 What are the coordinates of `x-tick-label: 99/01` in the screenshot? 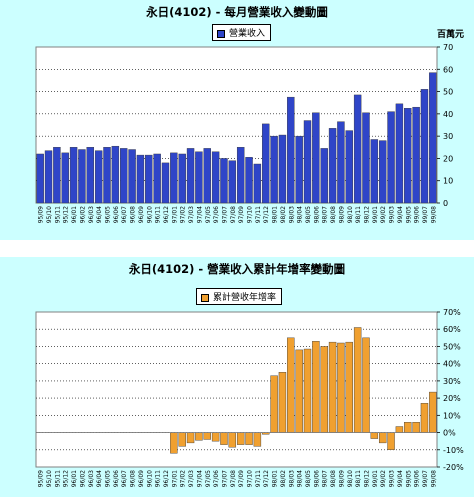 It's located at (375, 478).